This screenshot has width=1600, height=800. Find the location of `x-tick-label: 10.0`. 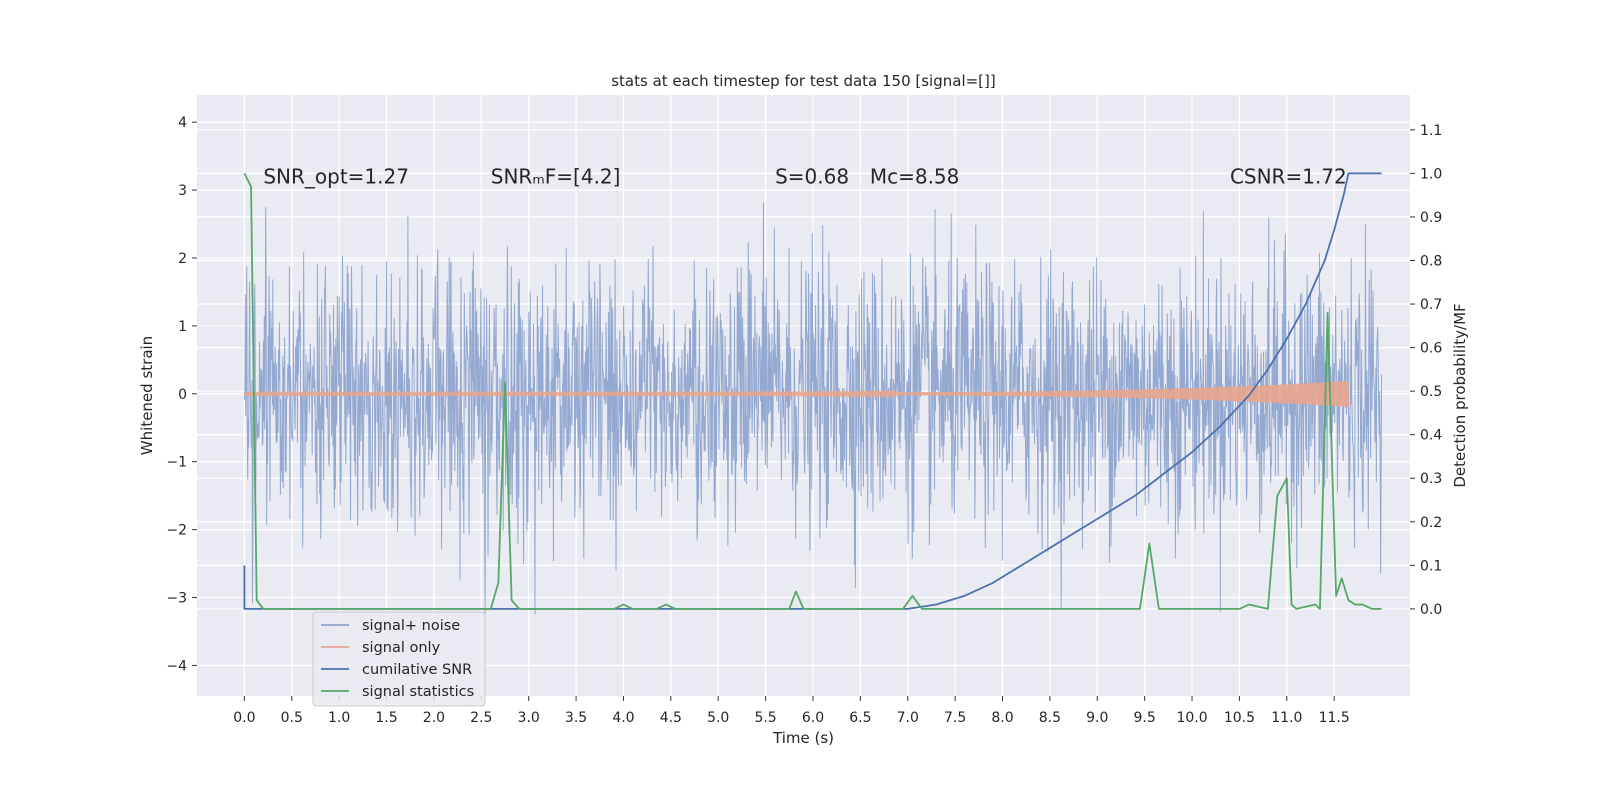

x-tick-label: 10.0 is located at coordinates (1191, 718).